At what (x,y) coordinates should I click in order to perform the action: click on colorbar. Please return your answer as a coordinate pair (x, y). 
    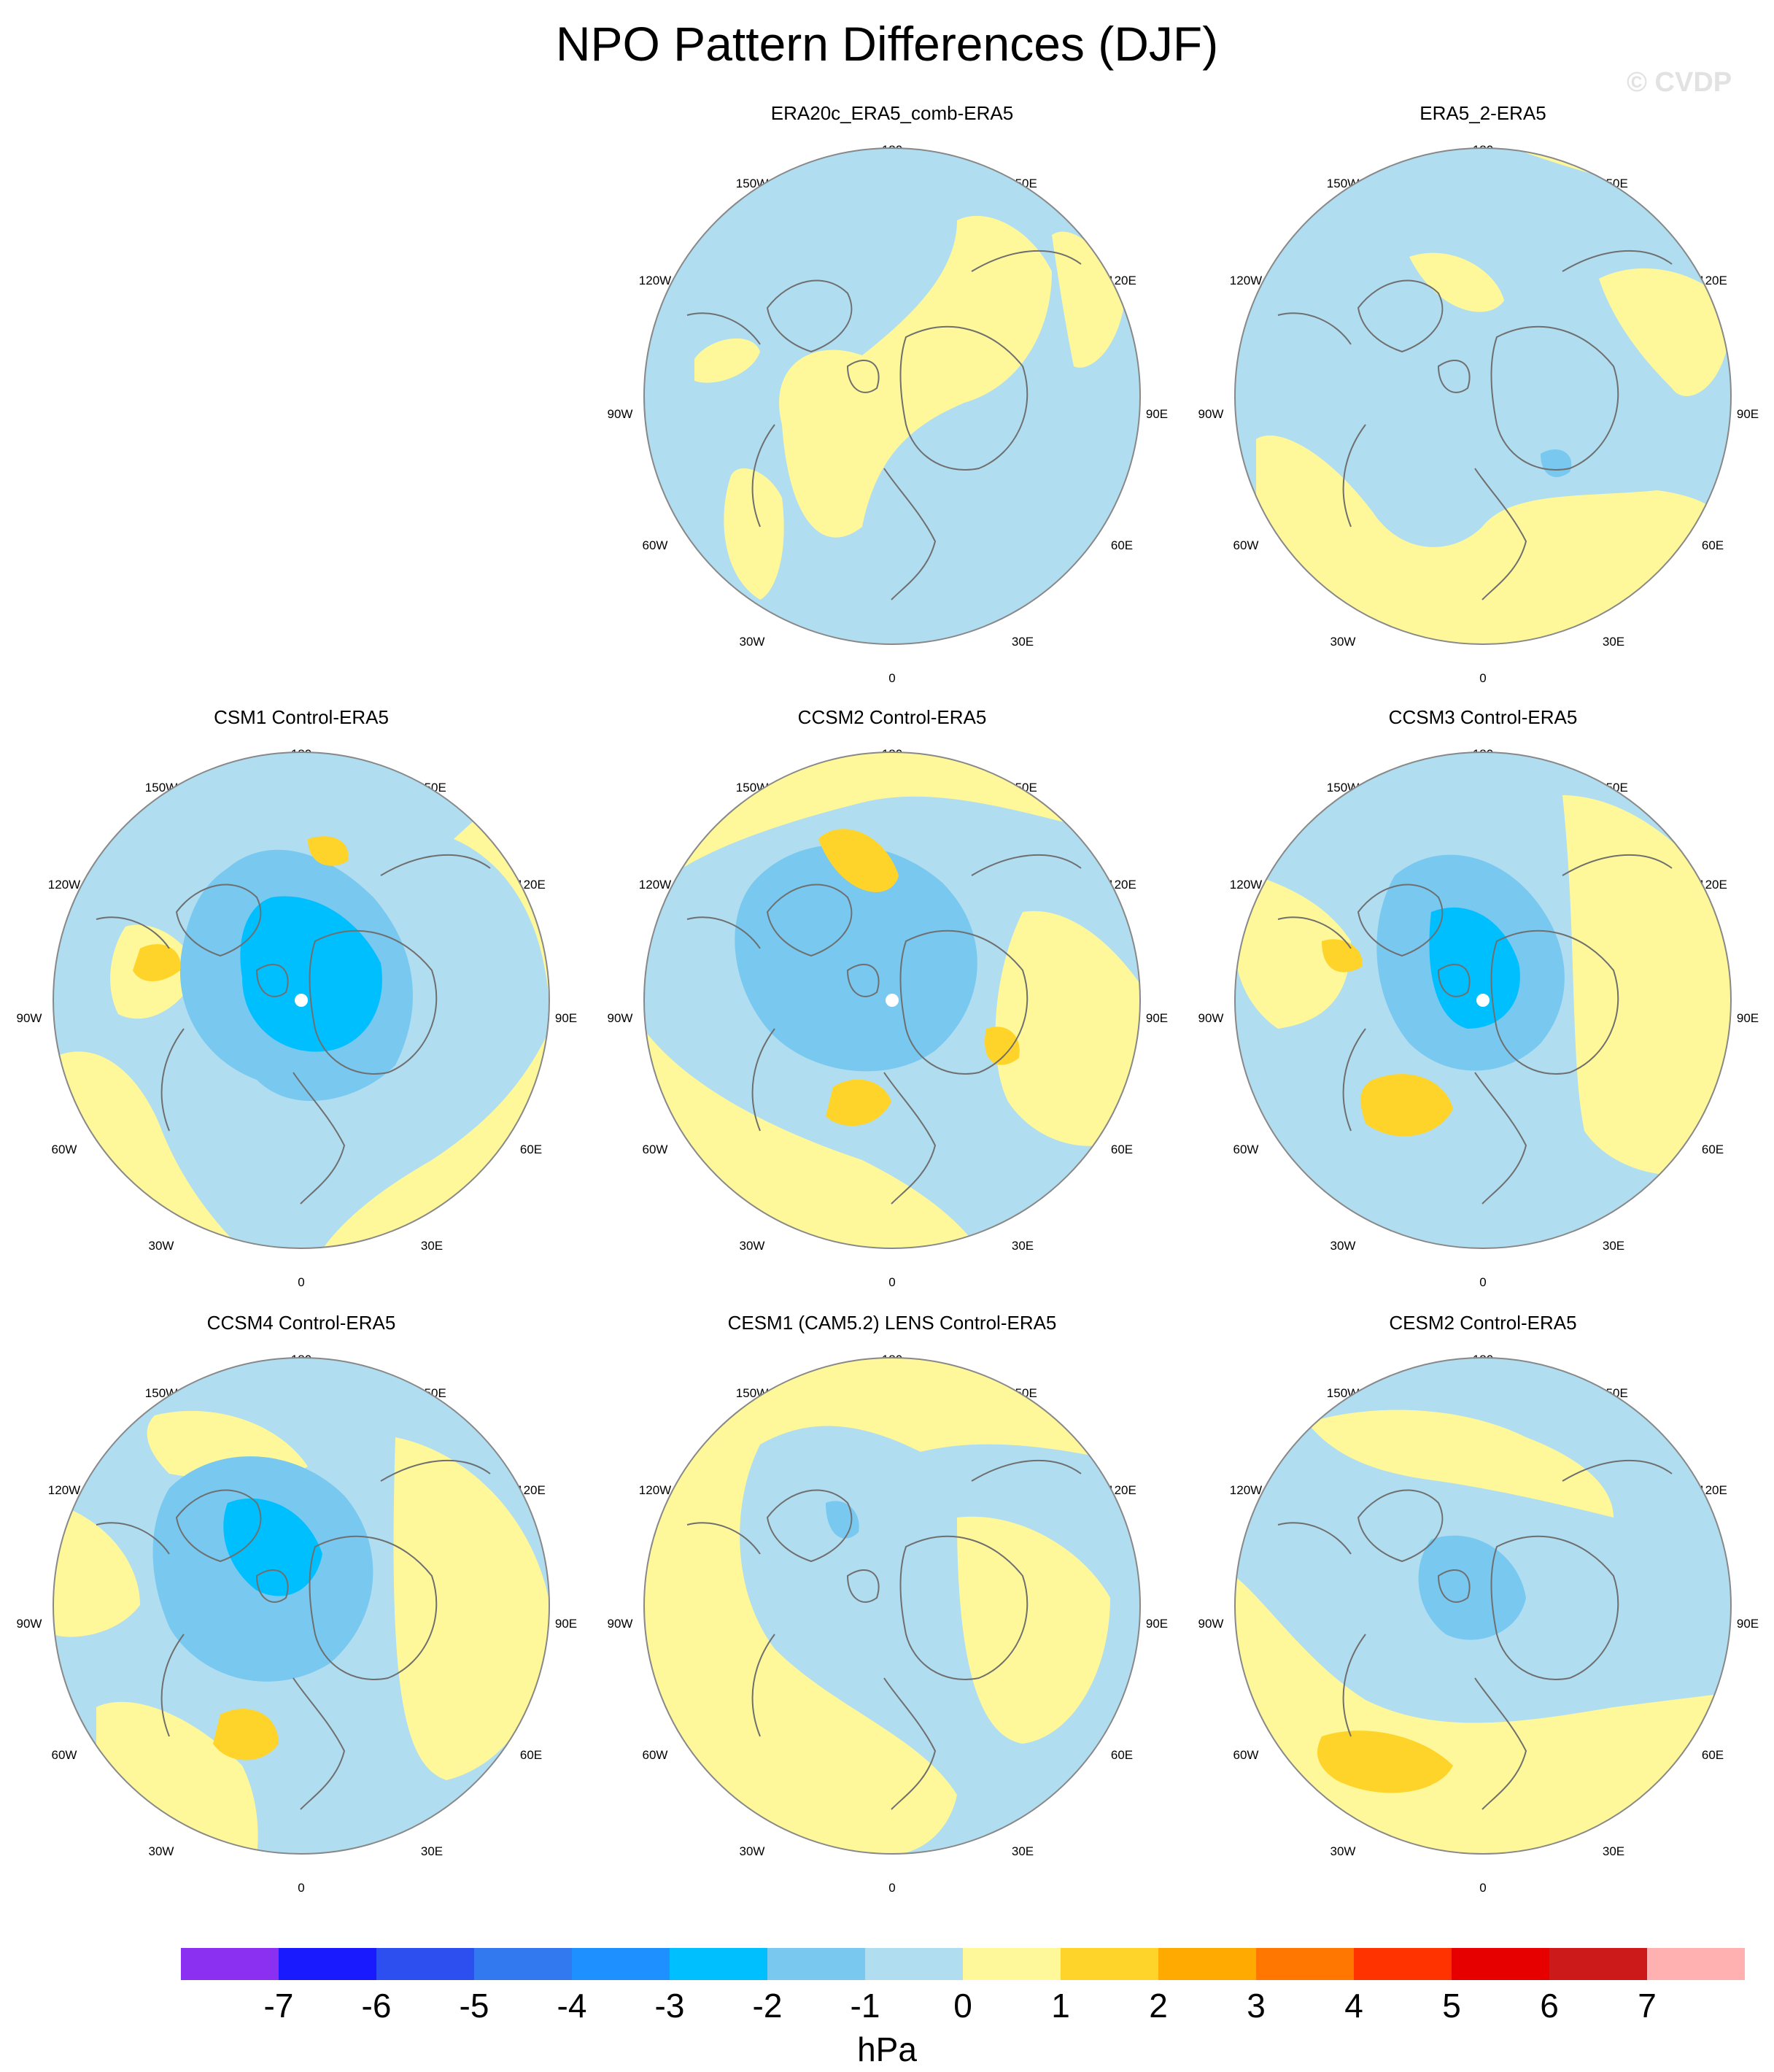
    Looking at the image, I should click on (963, 1964).